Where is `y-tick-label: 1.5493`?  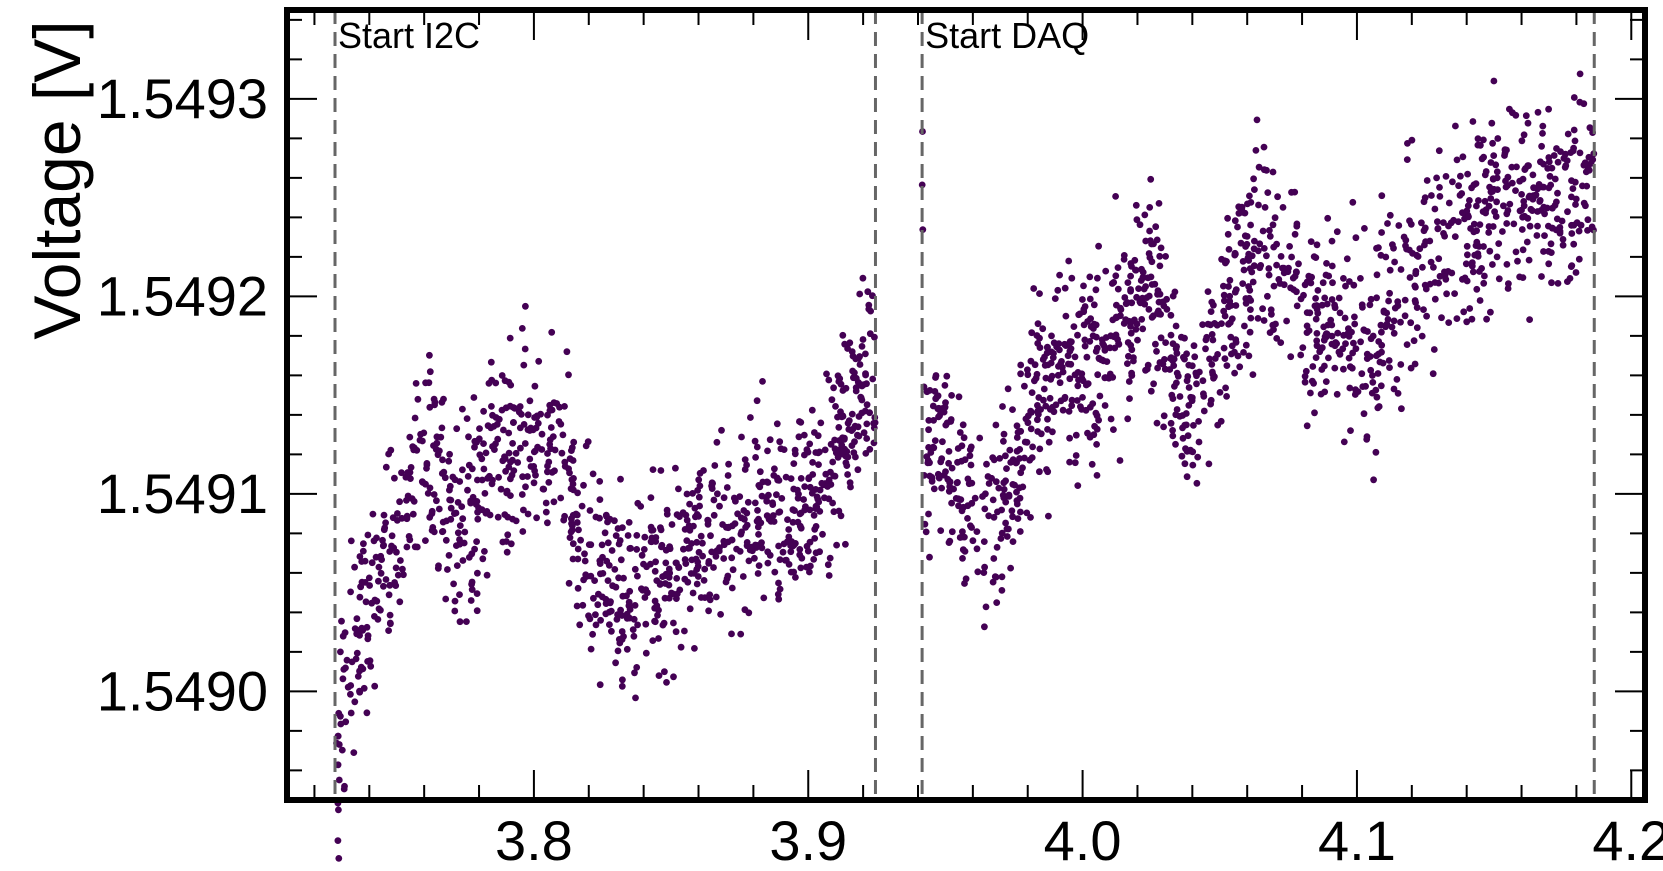 y-tick-label: 1.5493 is located at coordinates (182, 98).